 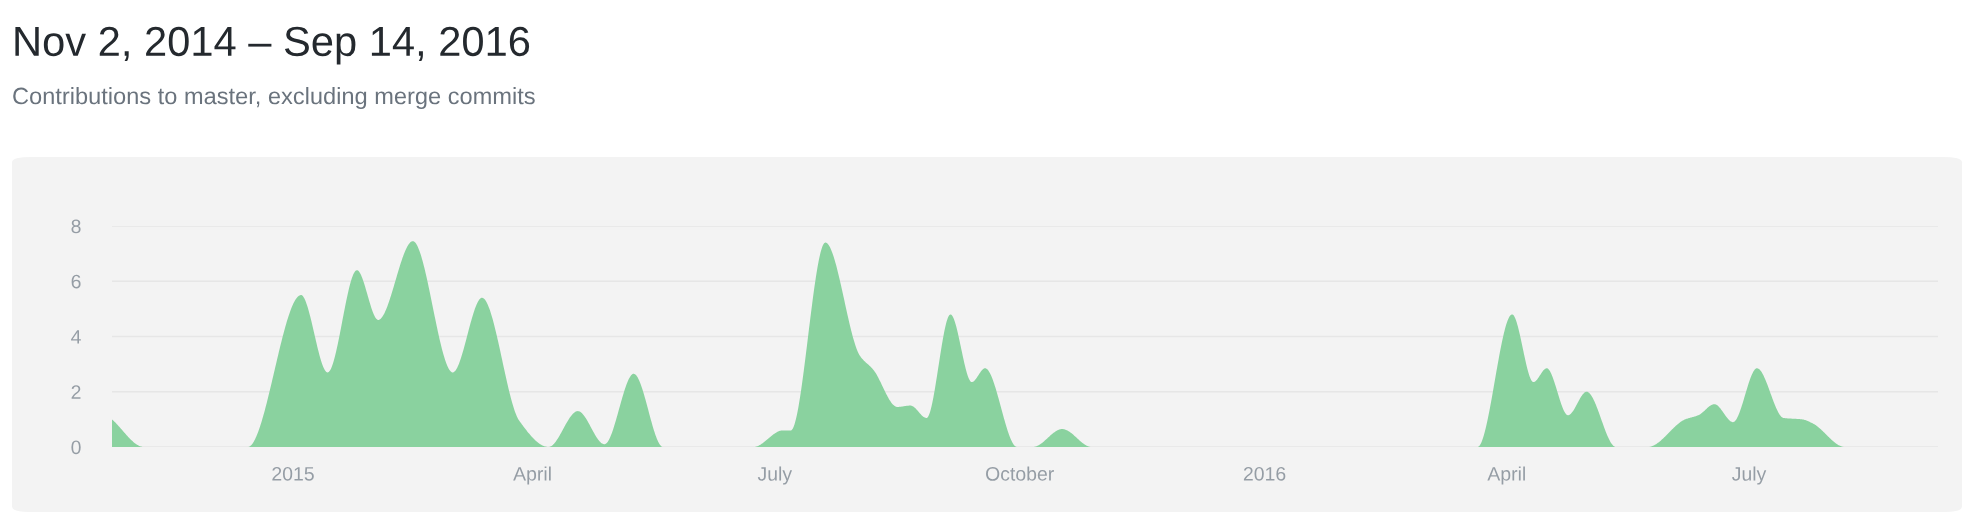 What do you see at coordinates (1020, 473) in the screenshot?
I see `x-tick-label: October` at bounding box center [1020, 473].